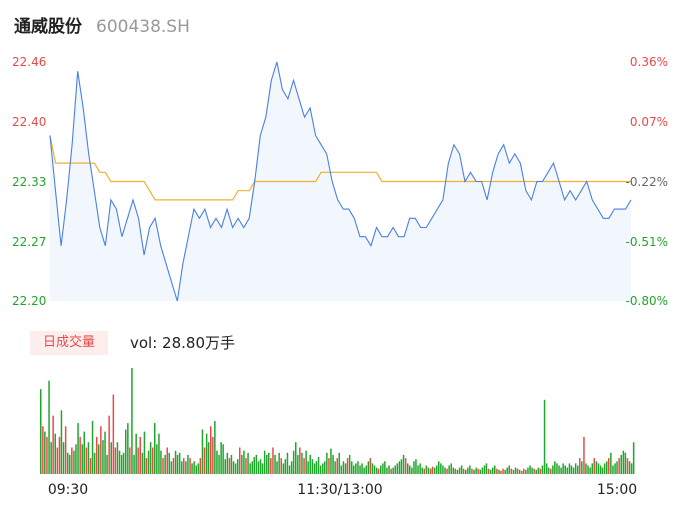 Image resolution: width=686 pixels, height=524 pixels. What do you see at coordinates (649, 122) in the screenshot?
I see `y-right-tick-label: 0.07%` at bounding box center [649, 122].